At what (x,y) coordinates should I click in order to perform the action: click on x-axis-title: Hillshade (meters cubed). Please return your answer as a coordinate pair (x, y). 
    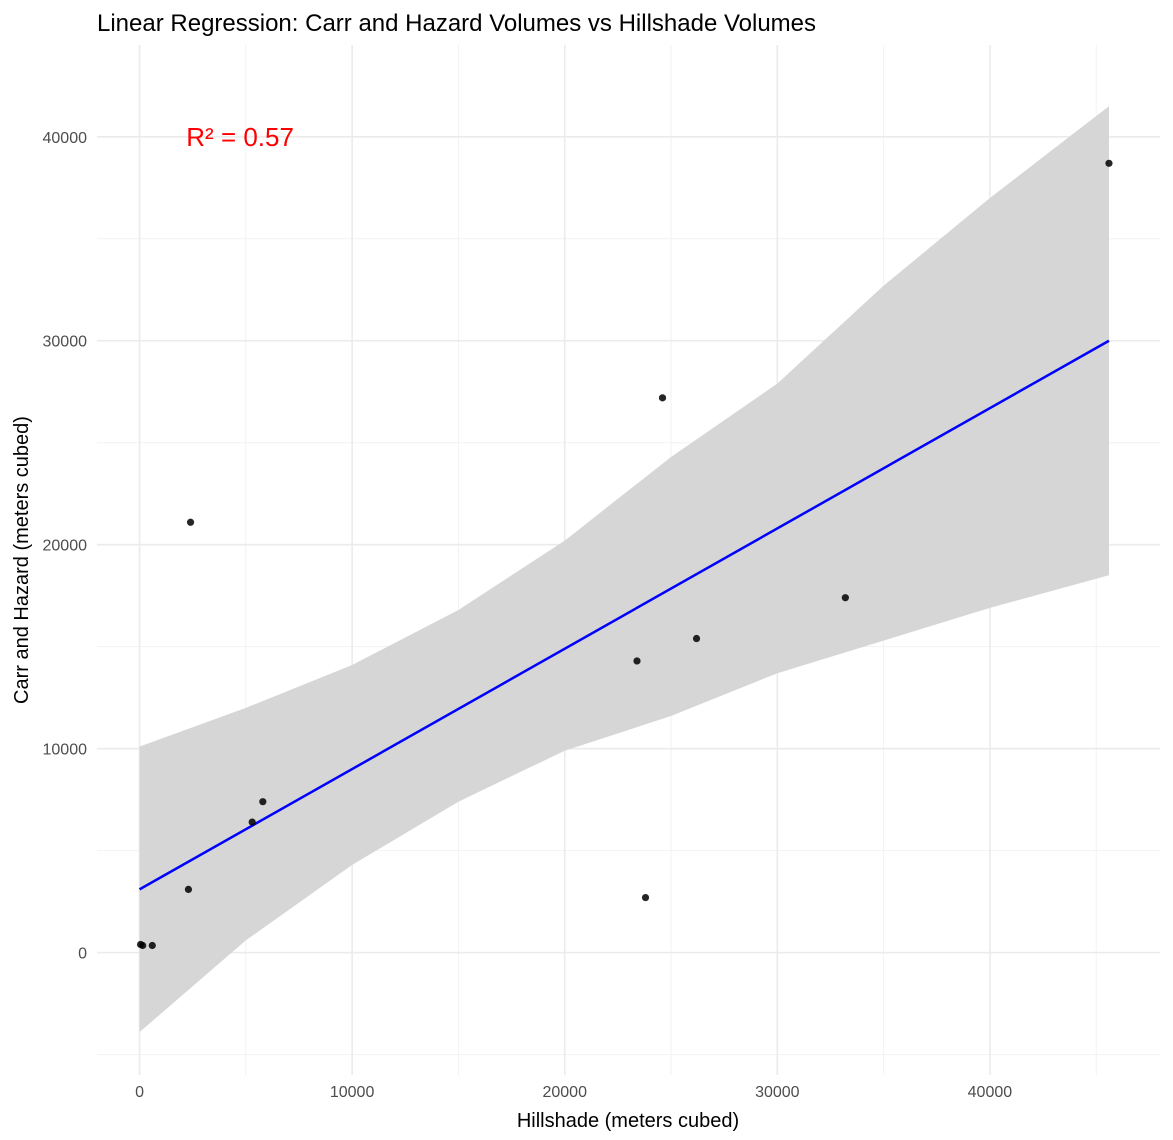
    Looking at the image, I should click on (628, 1121).